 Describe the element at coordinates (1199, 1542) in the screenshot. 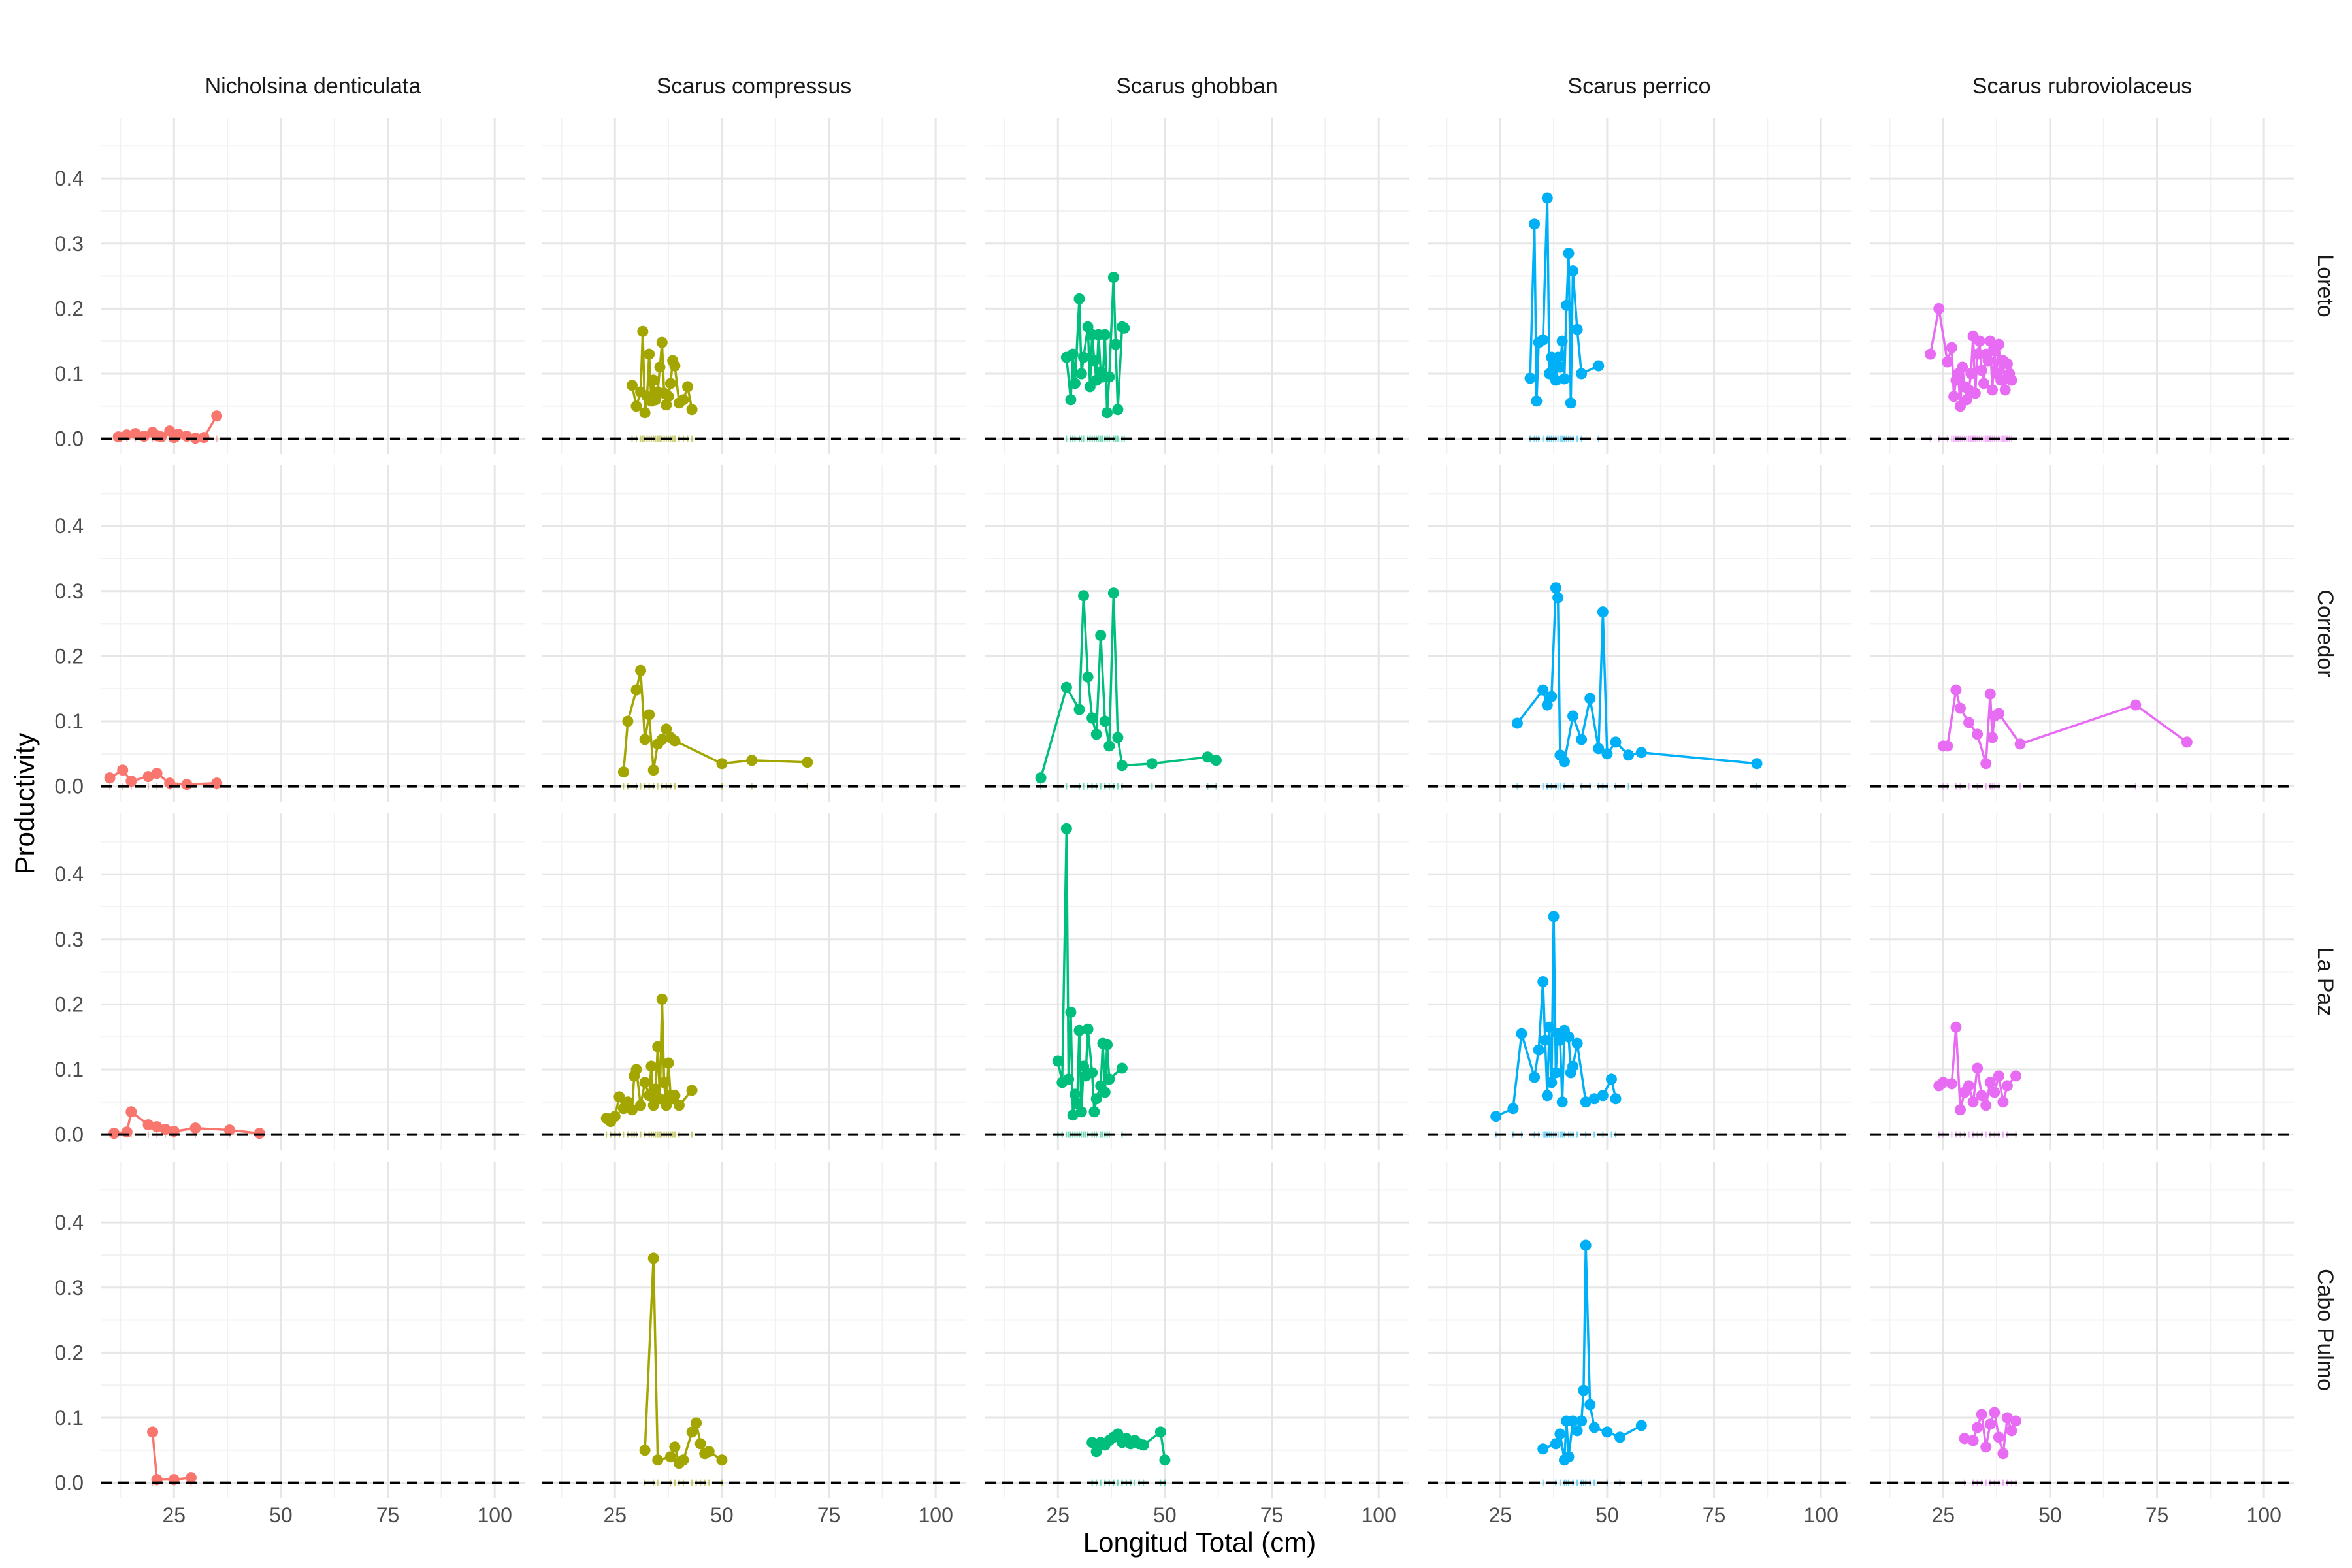

I see `x-axis-title: Longitud Total (cm)` at that location.